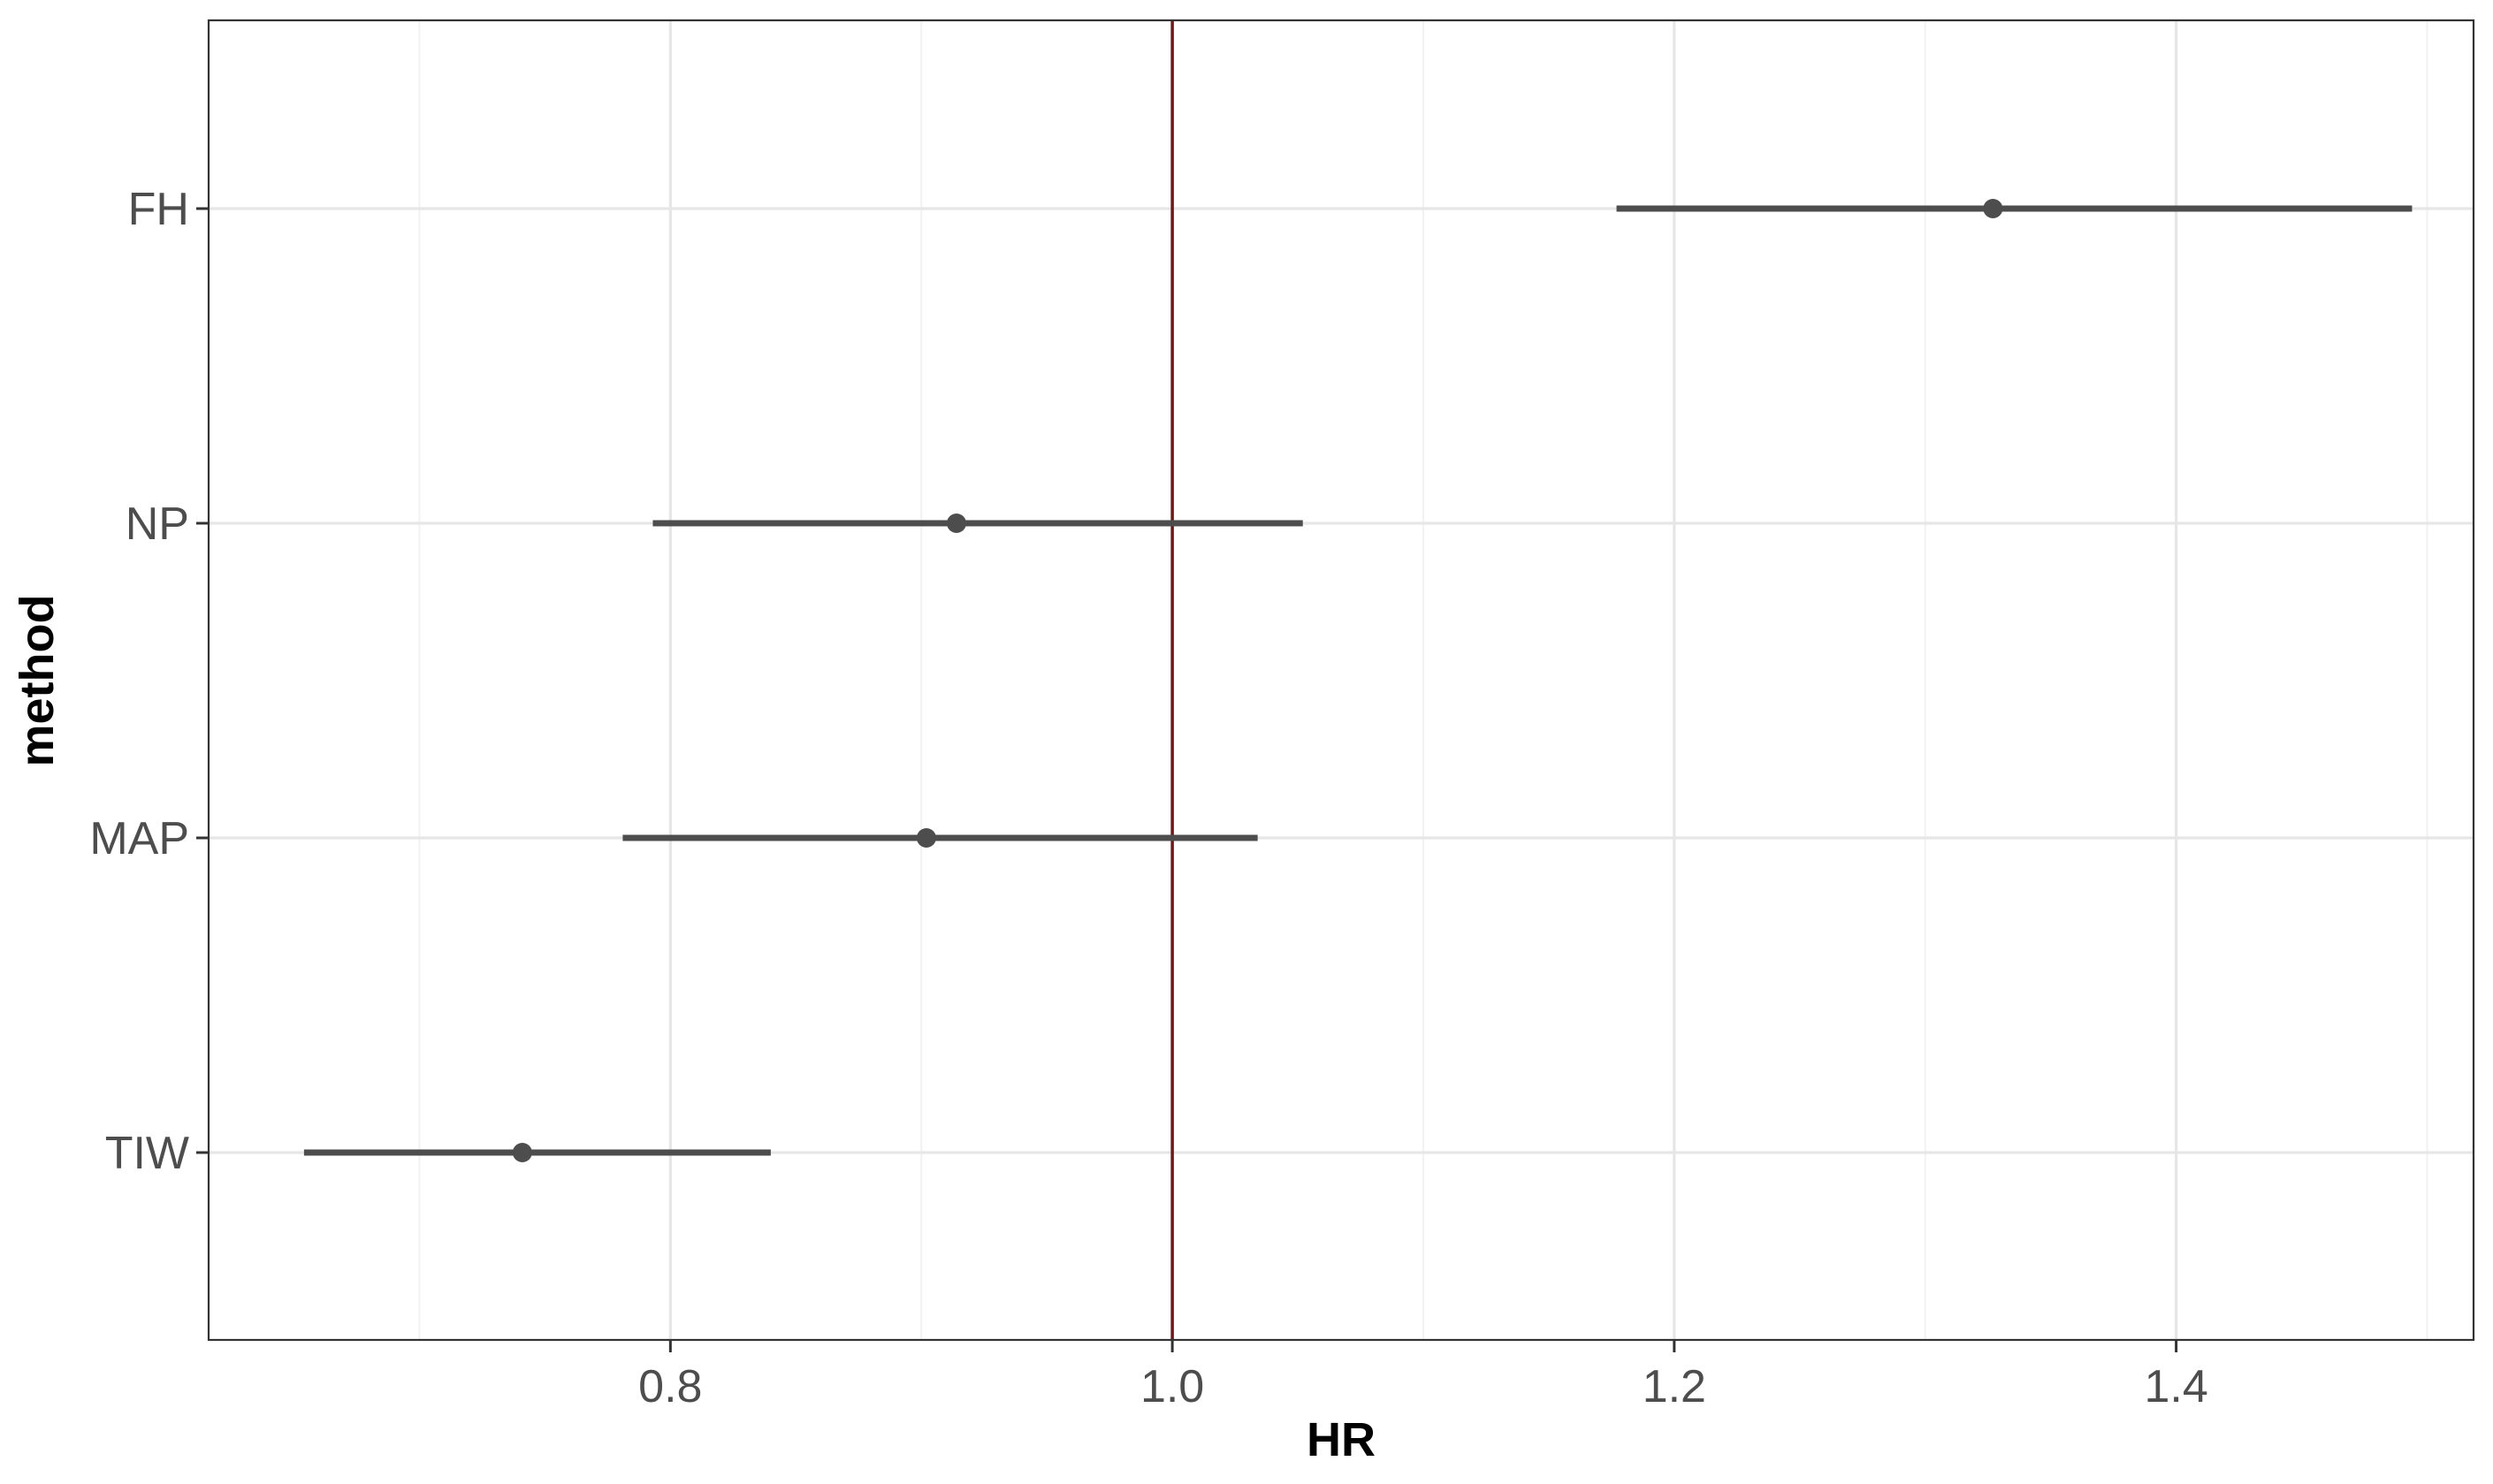  What do you see at coordinates (147, 1153) in the screenshot?
I see `y-tick-label-tiw: TIW` at bounding box center [147, 1153].